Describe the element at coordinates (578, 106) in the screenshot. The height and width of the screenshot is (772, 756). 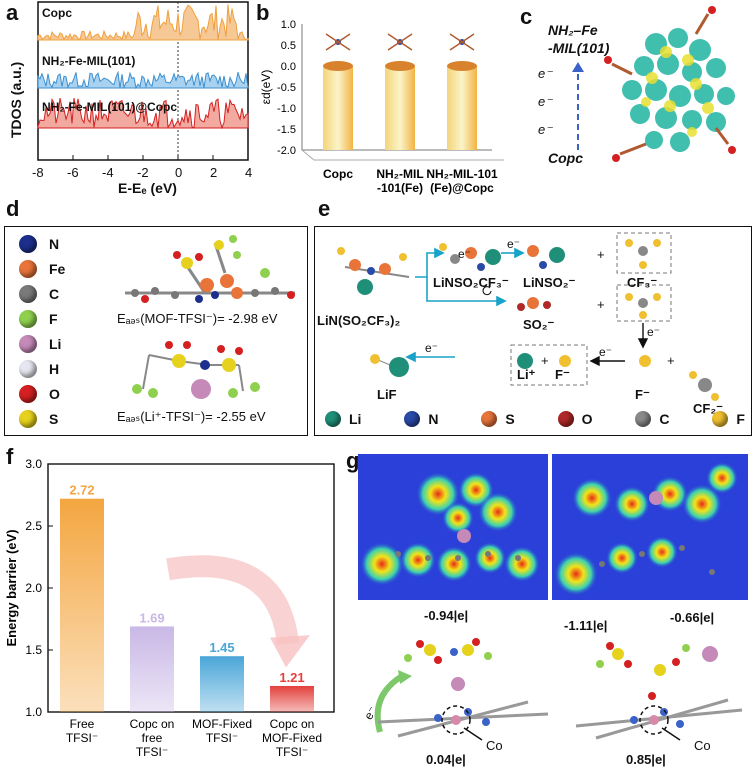
I see `electron-flow-arrow` at that location.